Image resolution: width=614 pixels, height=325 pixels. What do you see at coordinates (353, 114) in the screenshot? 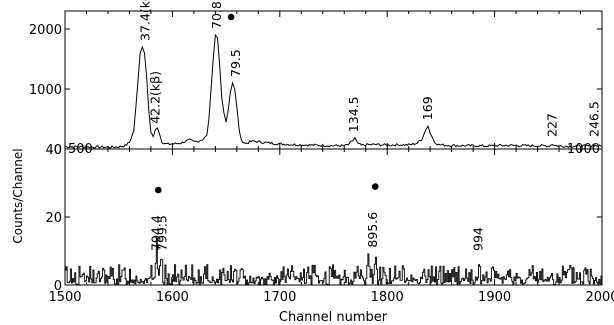
I see `peak-label: 134.5` at bounding box center [353, 114].